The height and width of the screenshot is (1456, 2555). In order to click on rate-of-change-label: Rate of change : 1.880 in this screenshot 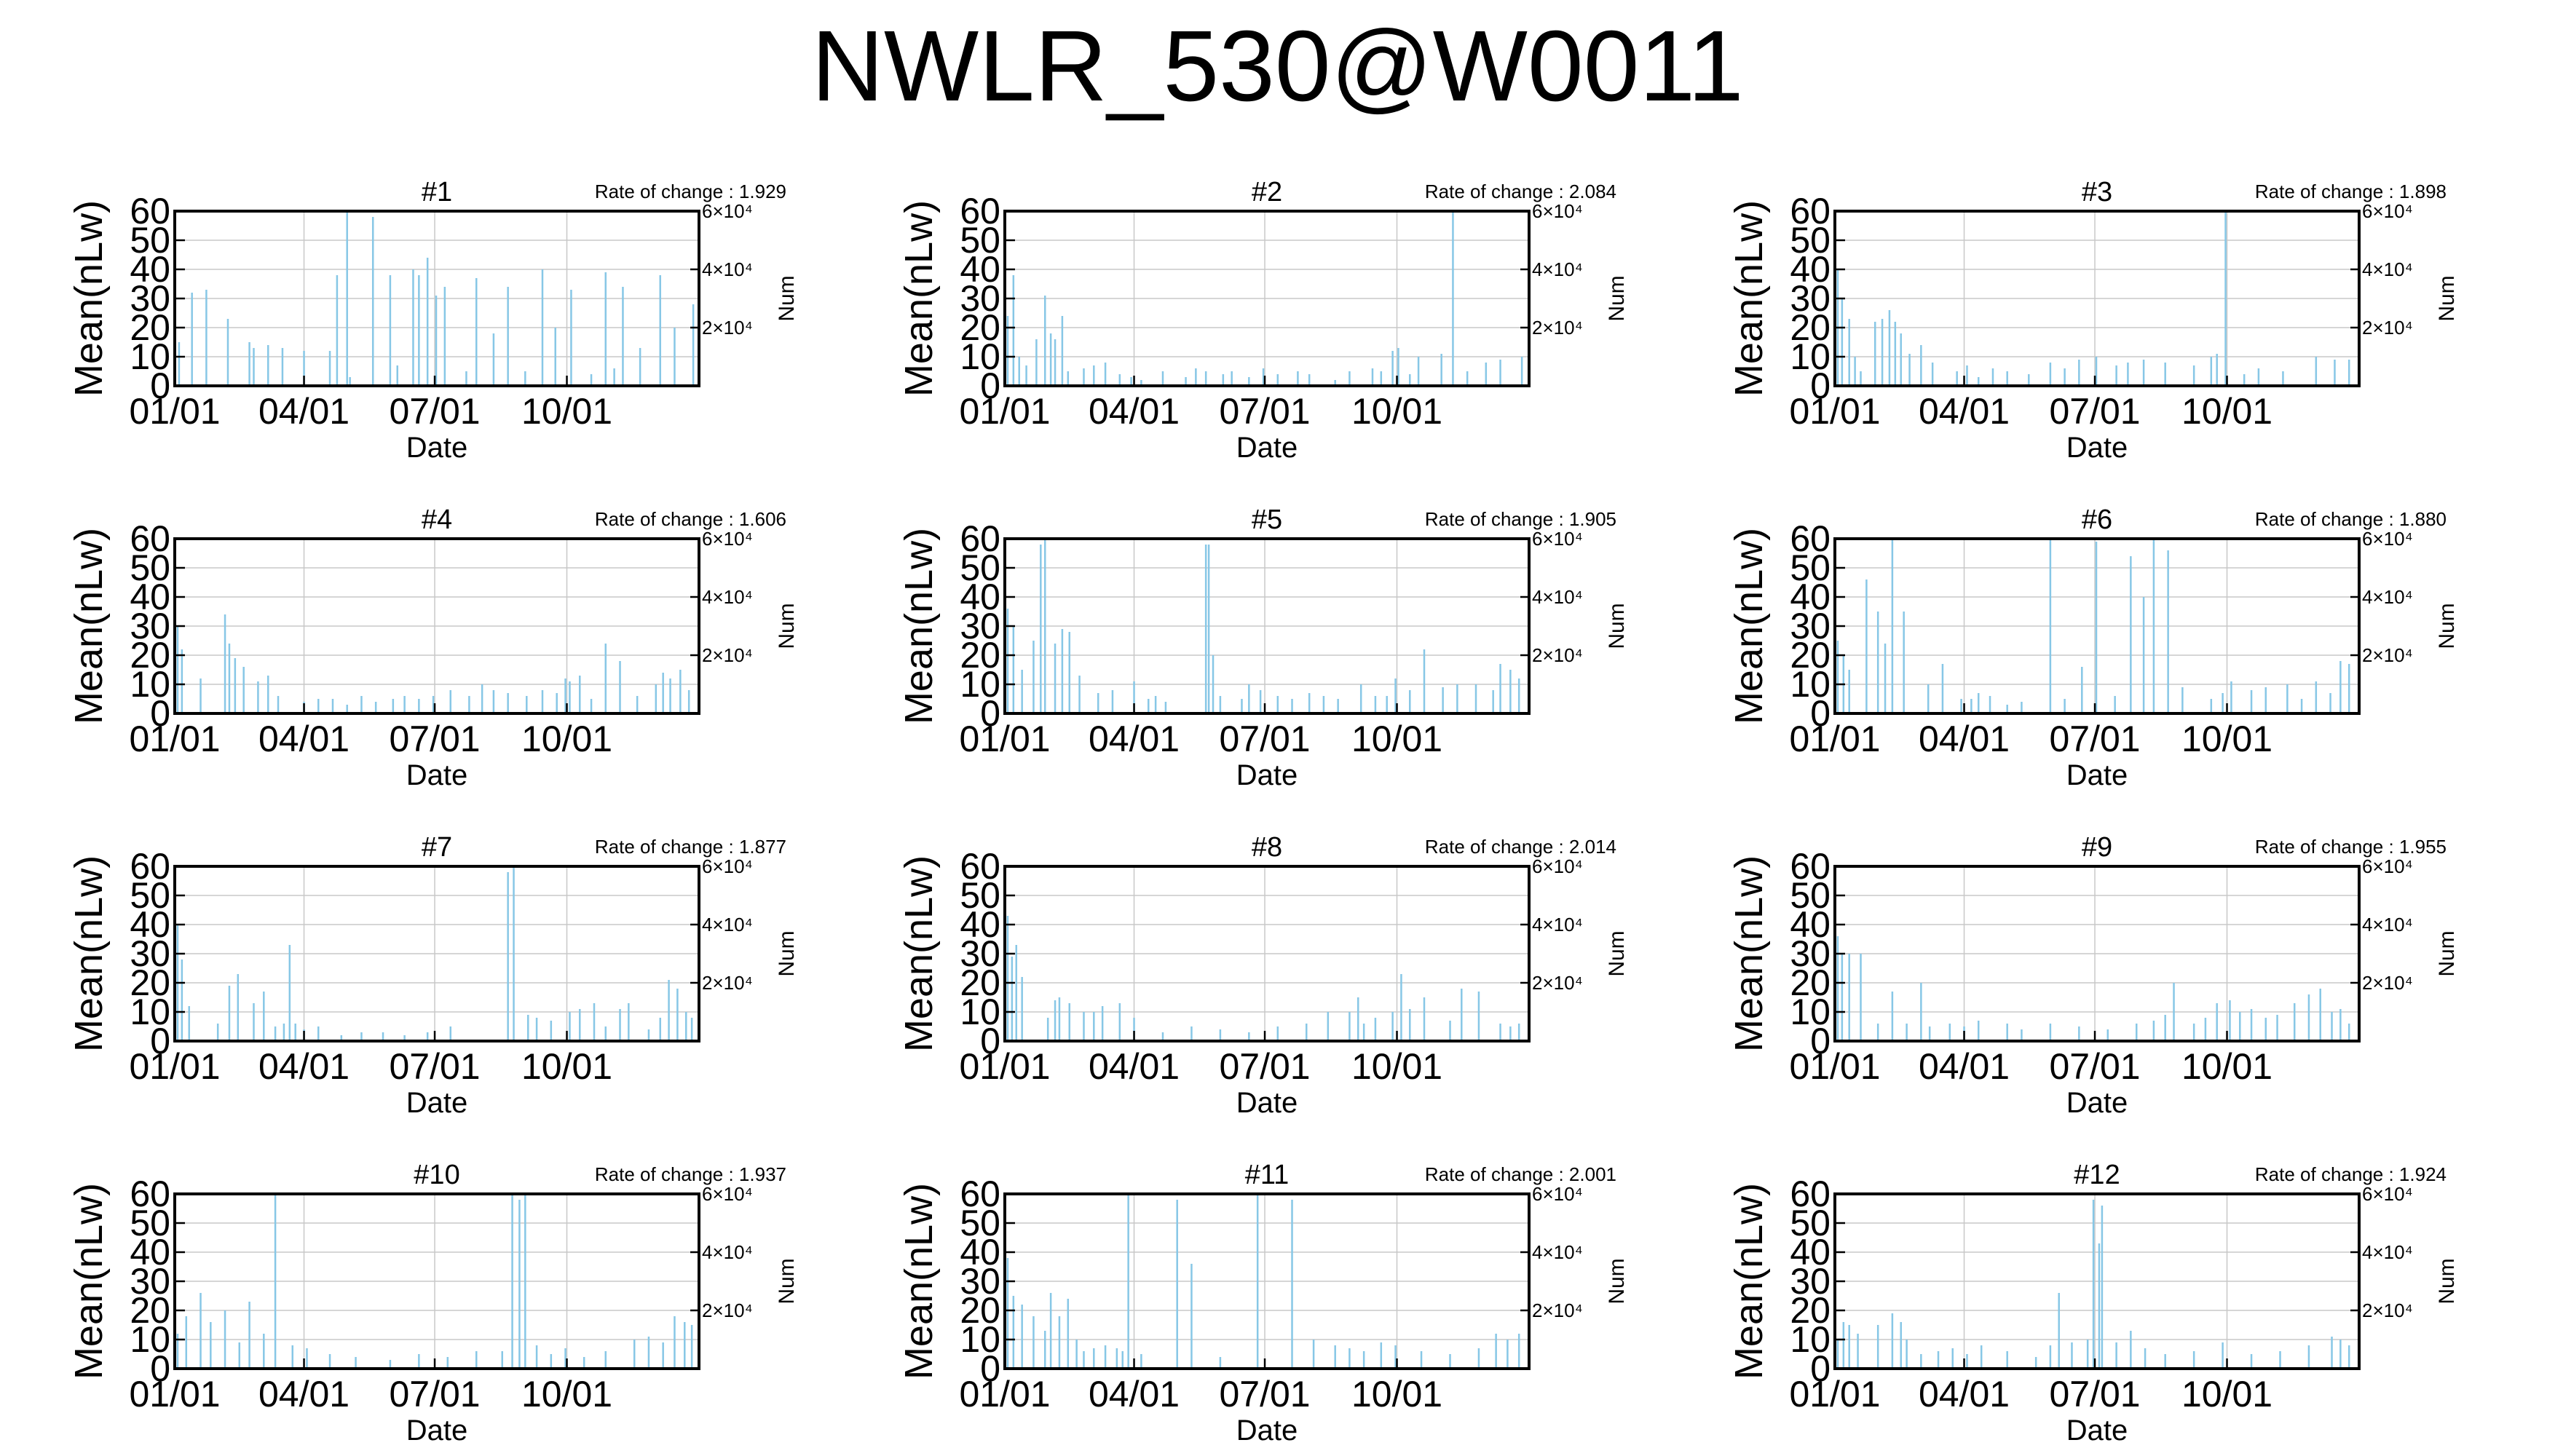, I will do `click(2351, 519)`.